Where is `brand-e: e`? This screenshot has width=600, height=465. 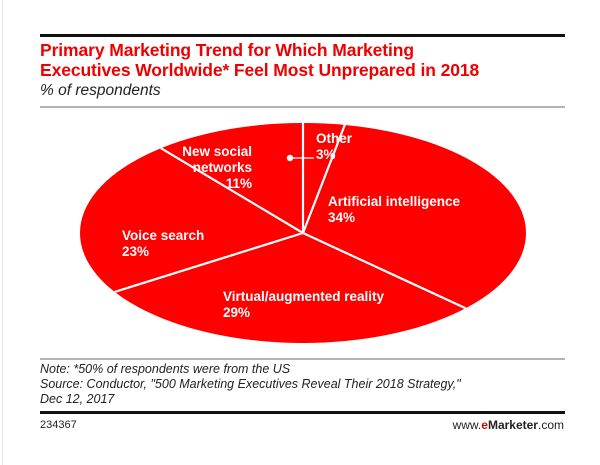
brand-e: e is located at coordinates (484, 425).